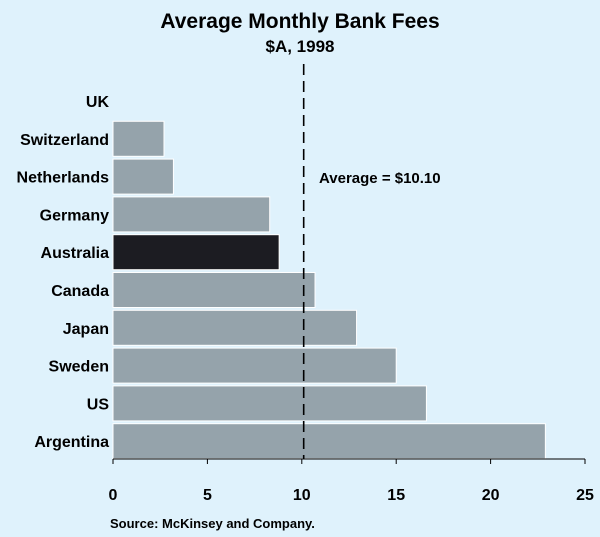 The width and height of the screenshot is (600, 537). Describe the element at coordinates (254, 365) in the screenshot. I see `bar-sweden` at that location.